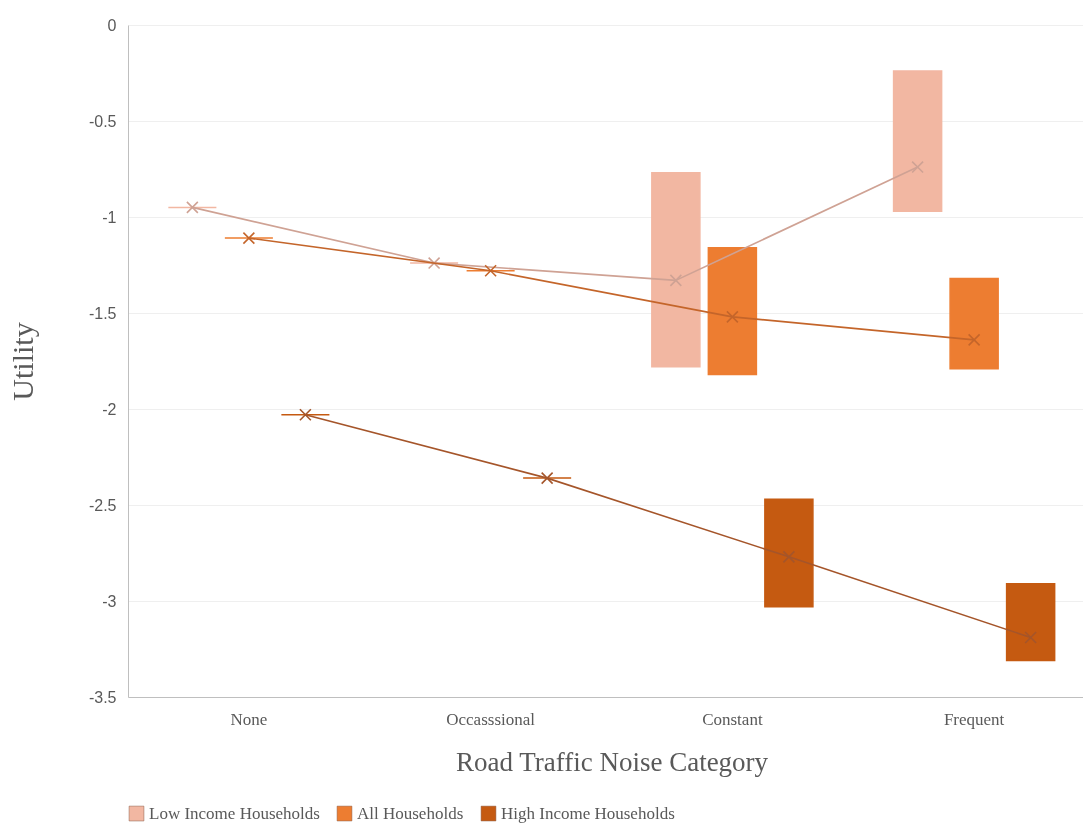 This screenshot has height=835, width=1083. I want to click on y-tick-label: -1, so click(109, 217).